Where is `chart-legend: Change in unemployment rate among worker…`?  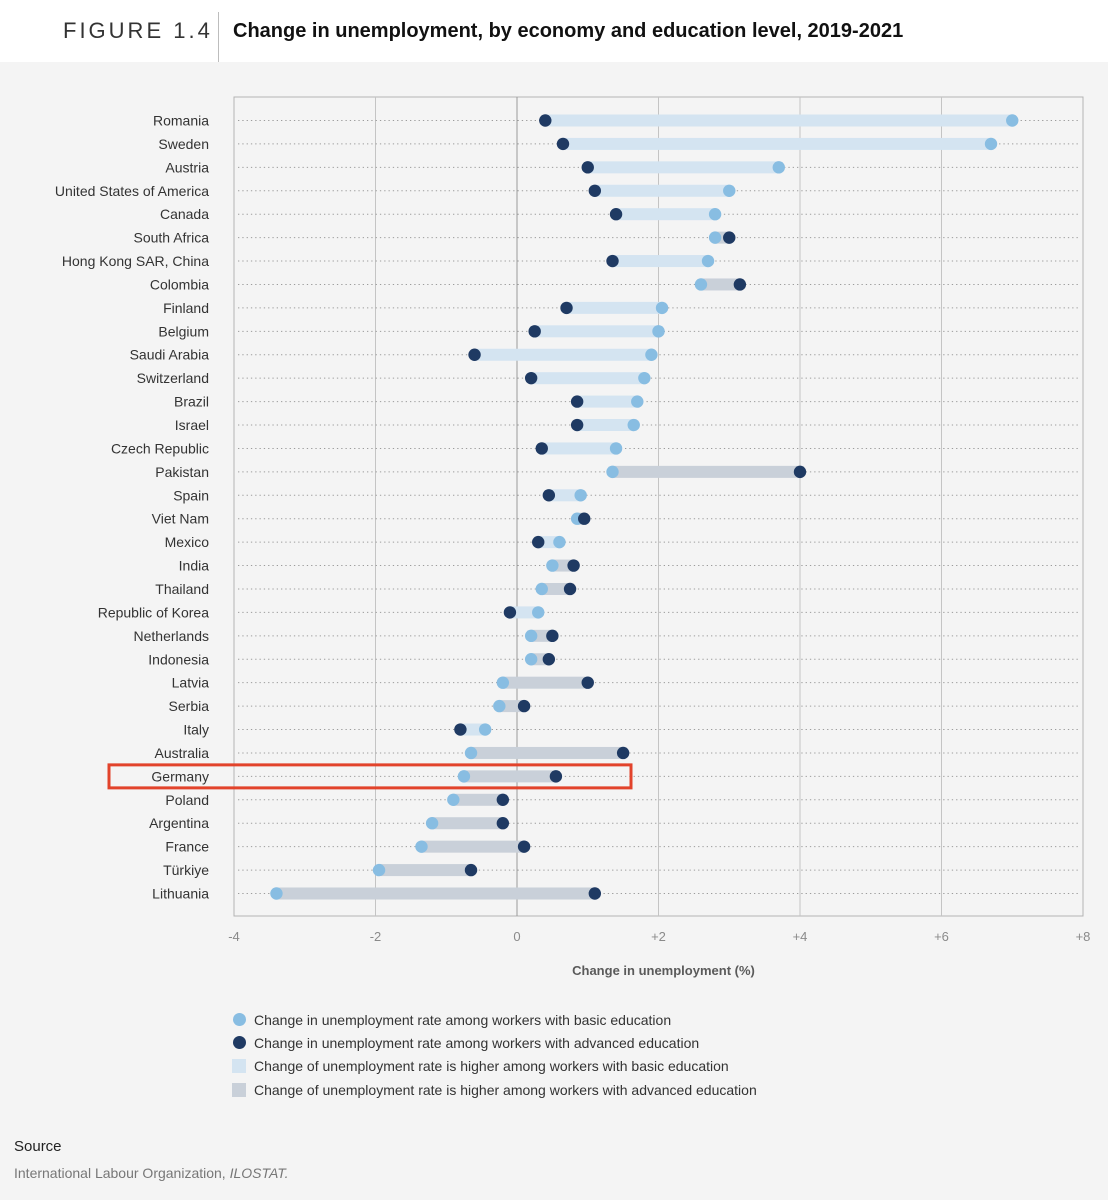
chart-legend: Change in unemployment rate among worker… is located at coordinates (494, 1054).